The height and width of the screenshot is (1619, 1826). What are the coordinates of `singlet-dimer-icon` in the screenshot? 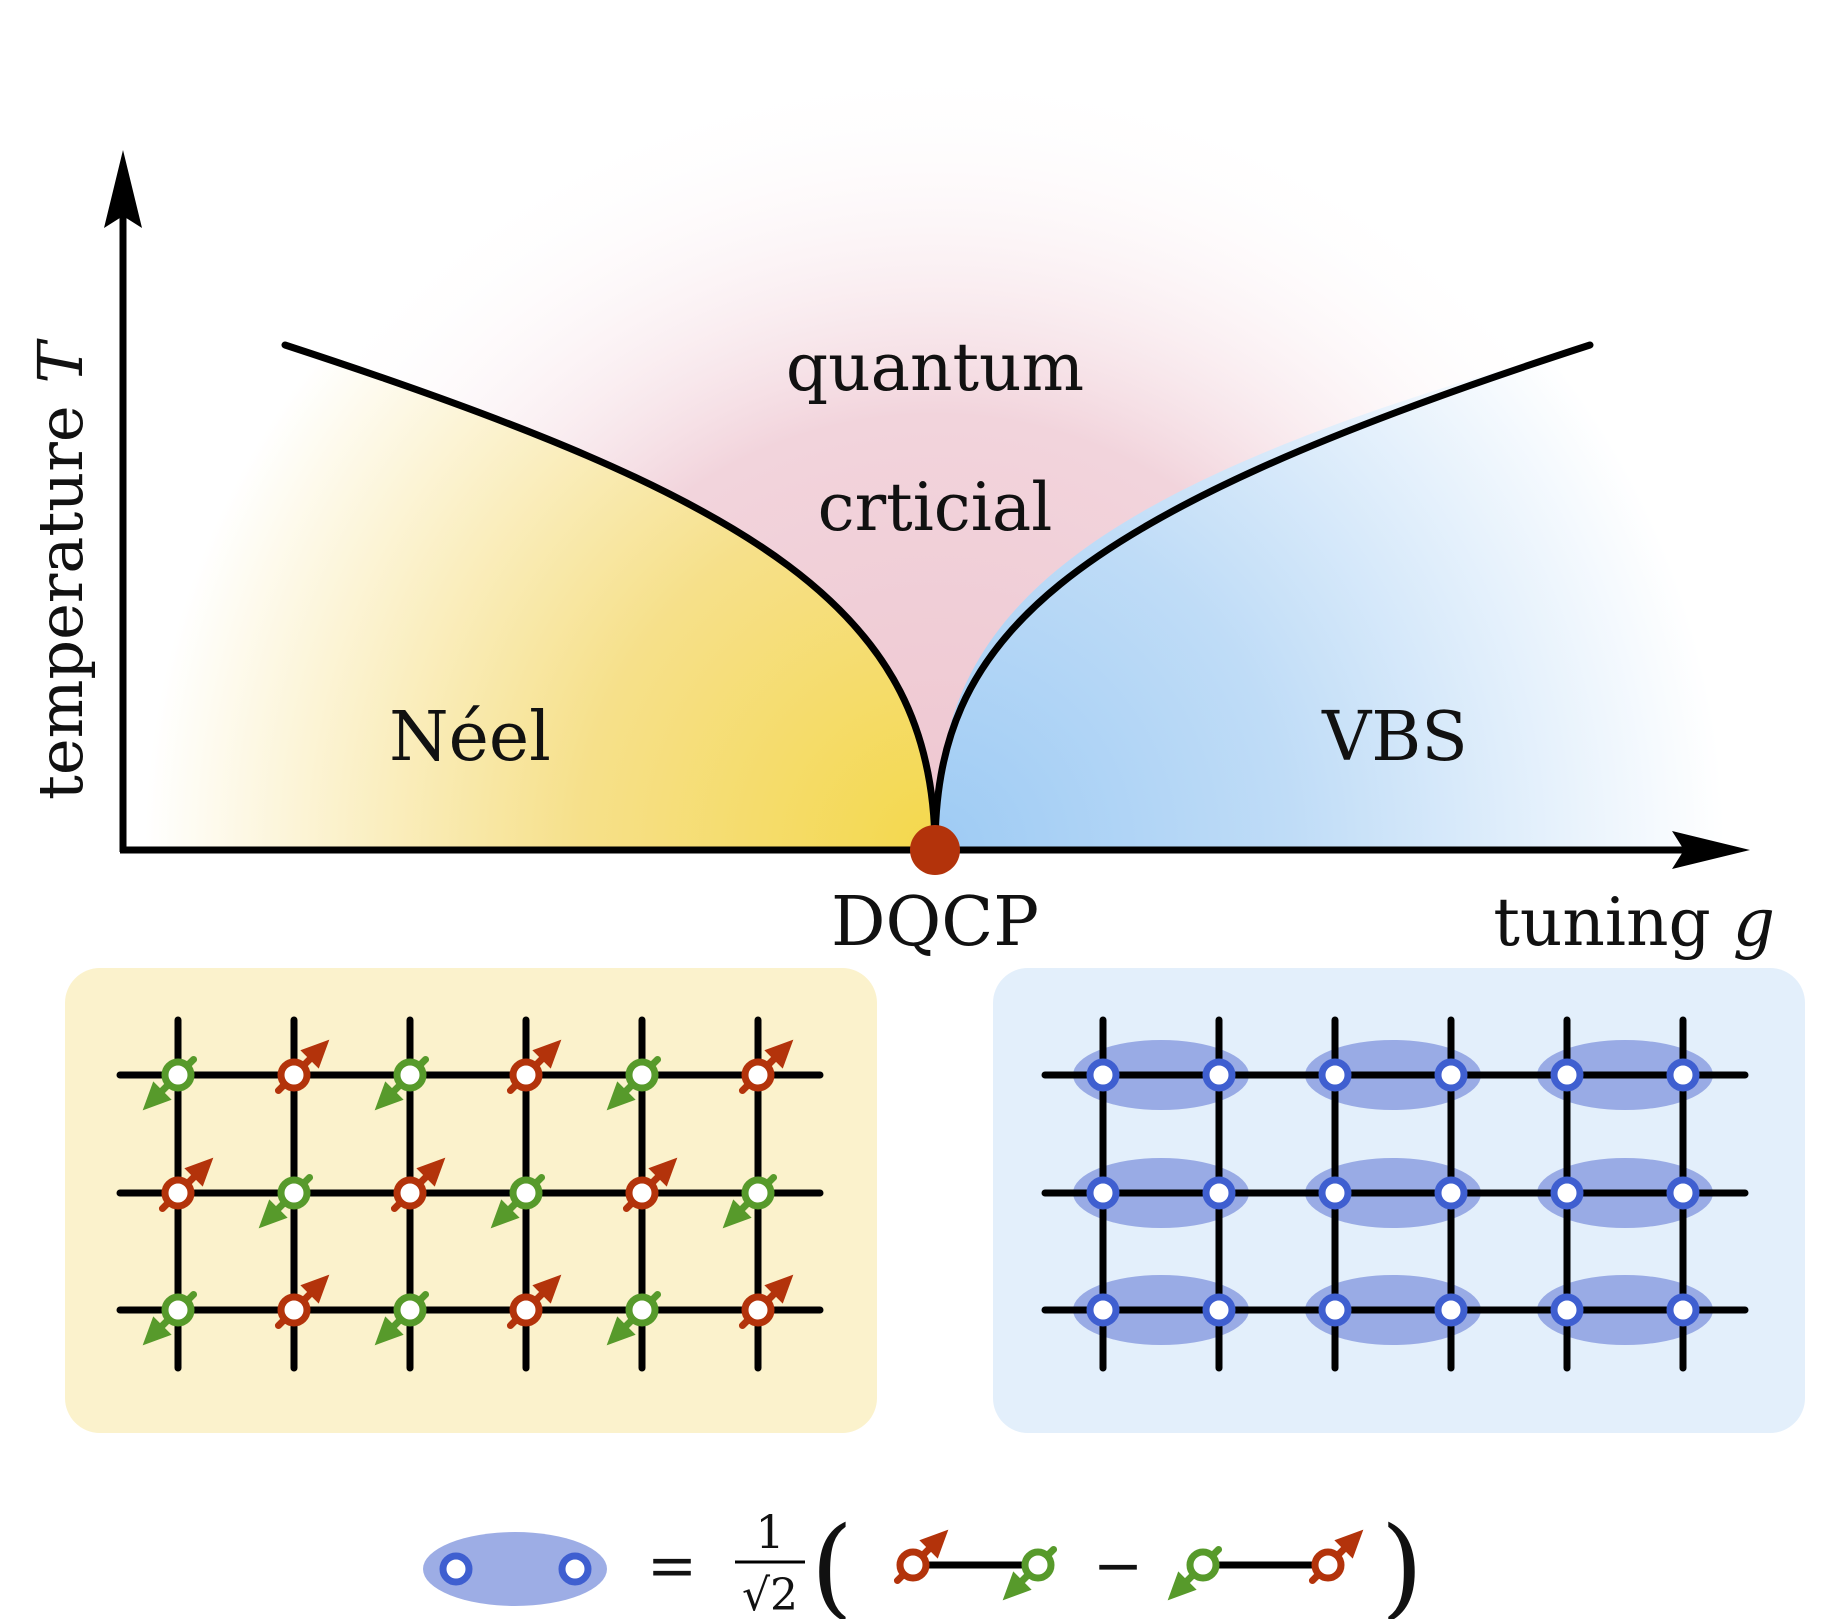 It's located at (515, 1569).